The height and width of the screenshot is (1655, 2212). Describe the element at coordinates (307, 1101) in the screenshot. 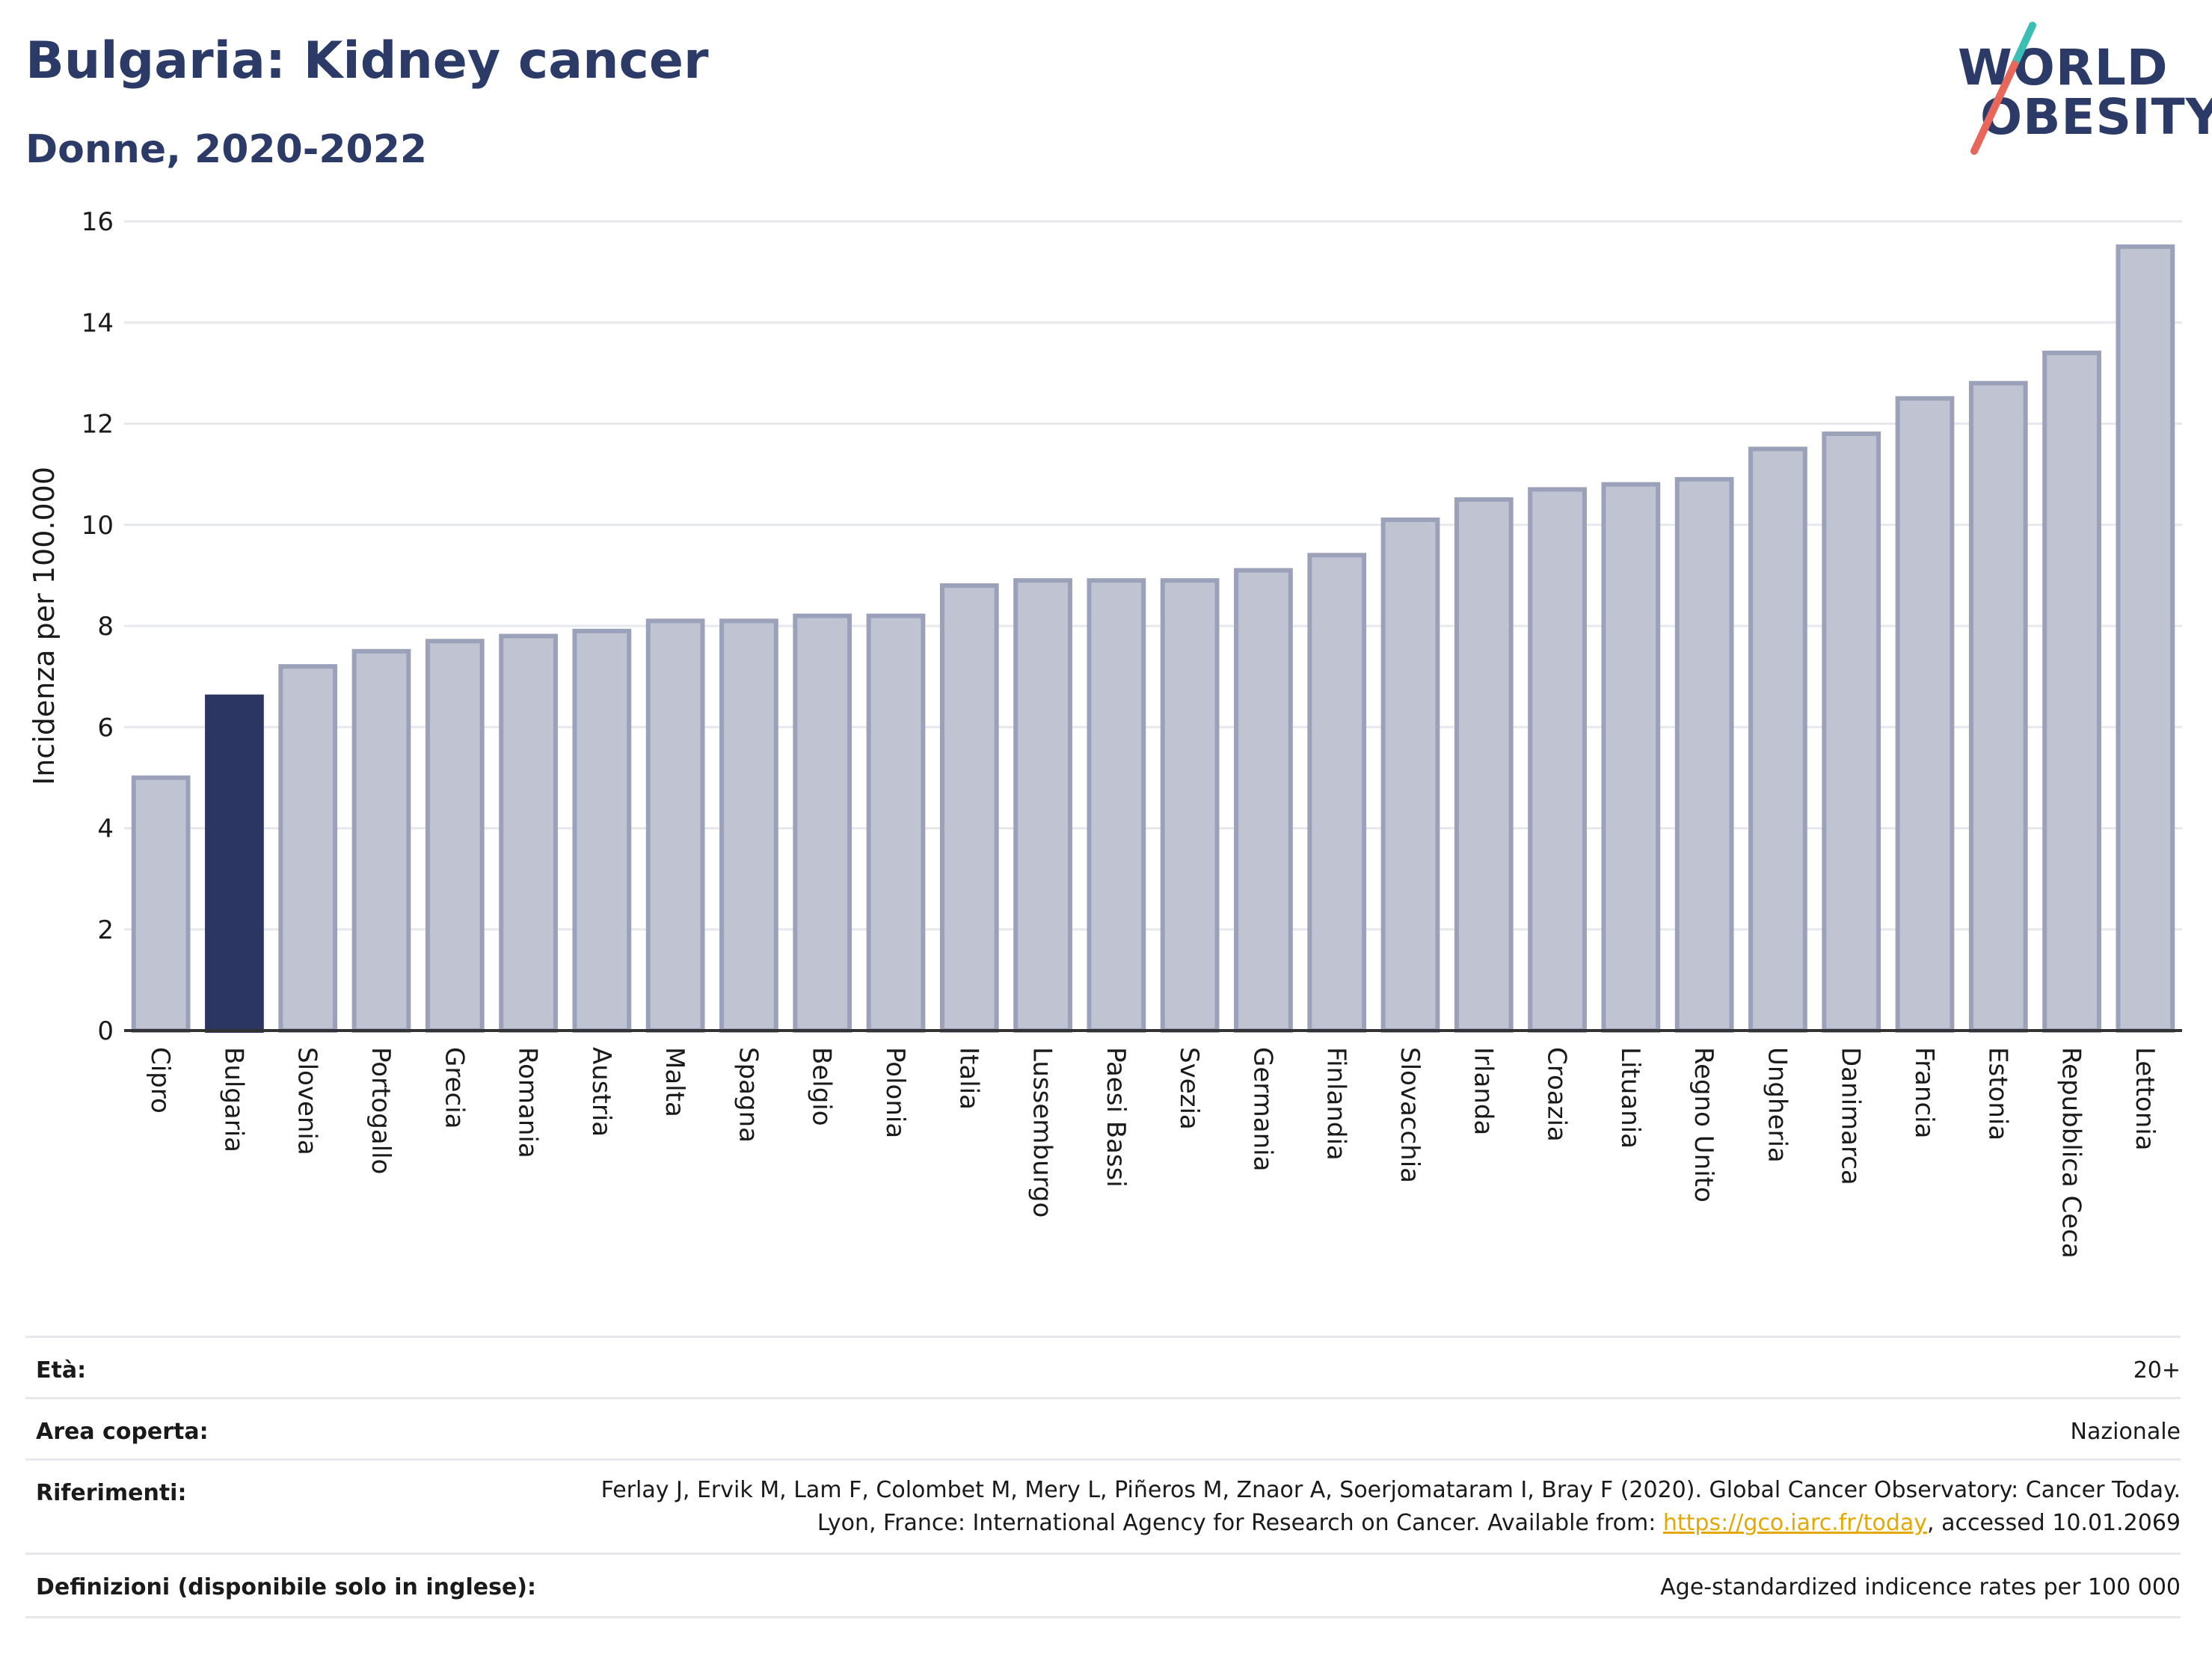

I see `x-tick-label: Slovenia` at that location.